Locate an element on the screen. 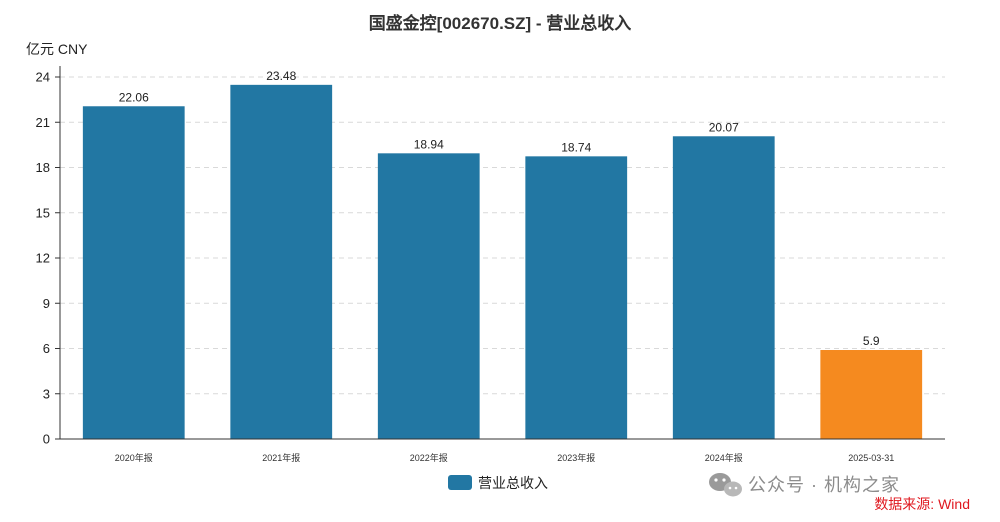  watermark-text: 公众号 · 机构之家 is located at coordinates (824, 485).